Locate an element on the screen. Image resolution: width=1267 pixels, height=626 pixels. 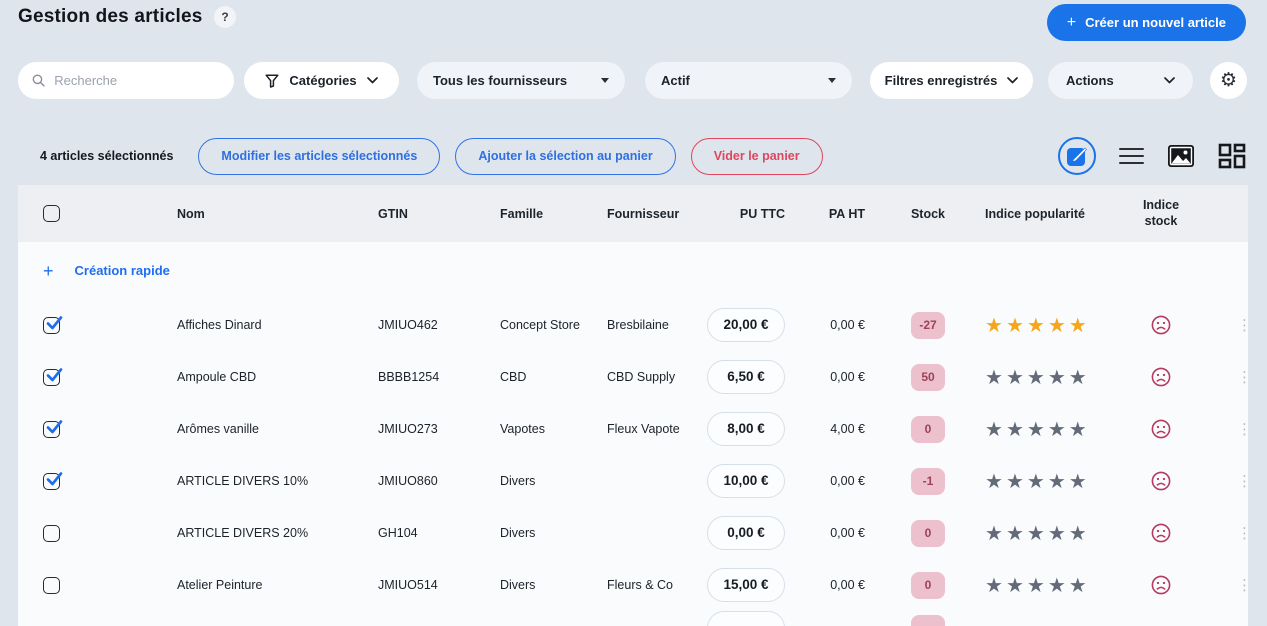
article-name: Affiches Dinard is located at coordinates (219, 324).